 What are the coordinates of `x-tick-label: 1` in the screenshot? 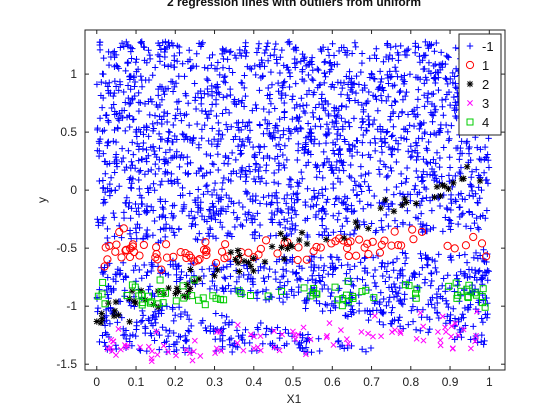 It's located at (489, 382).